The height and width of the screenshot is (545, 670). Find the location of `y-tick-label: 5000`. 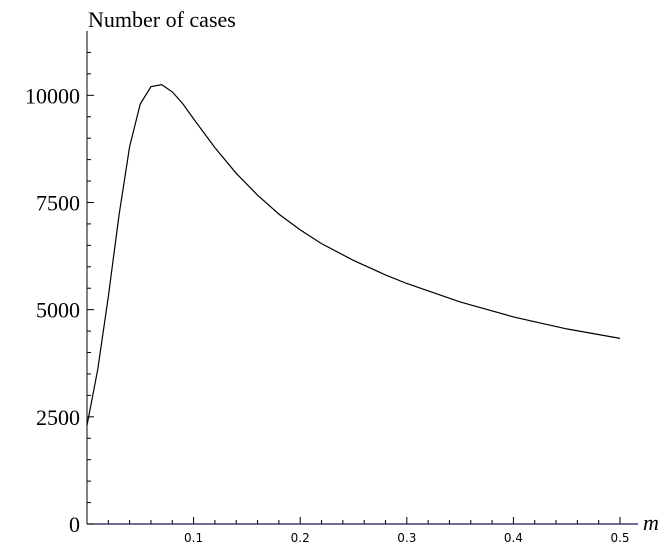

y-tick-label: 5000 is located at coordinates (58, 310).